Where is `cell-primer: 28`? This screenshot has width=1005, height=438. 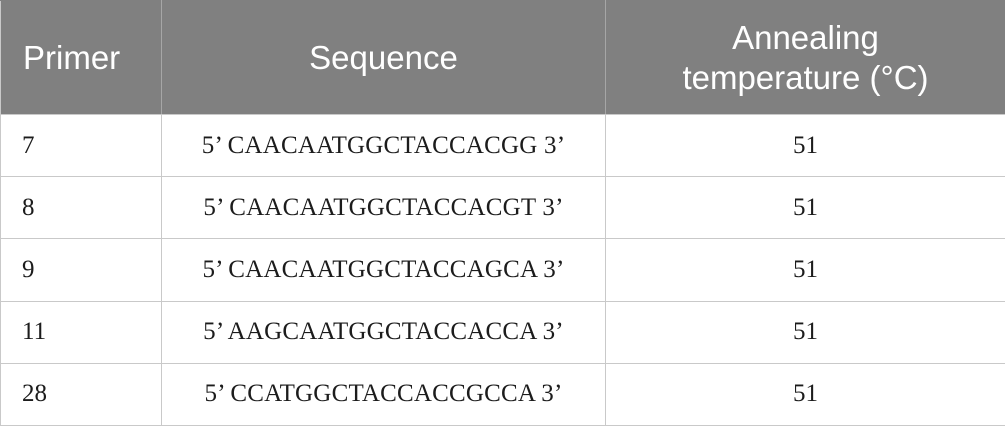
cell-primer: 28 is located at coordinates (81, 395).